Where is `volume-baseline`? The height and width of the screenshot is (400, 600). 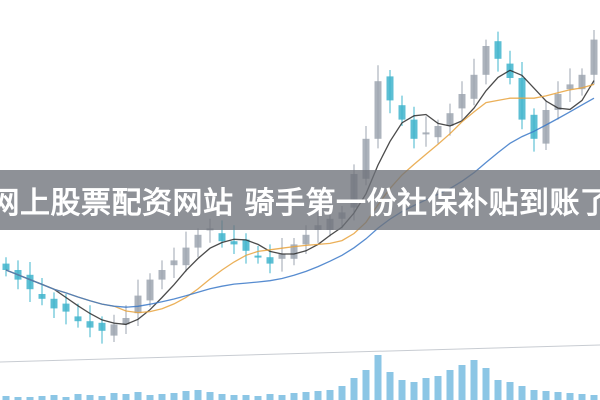 volume-baseline is located at coordinates (300, 353).